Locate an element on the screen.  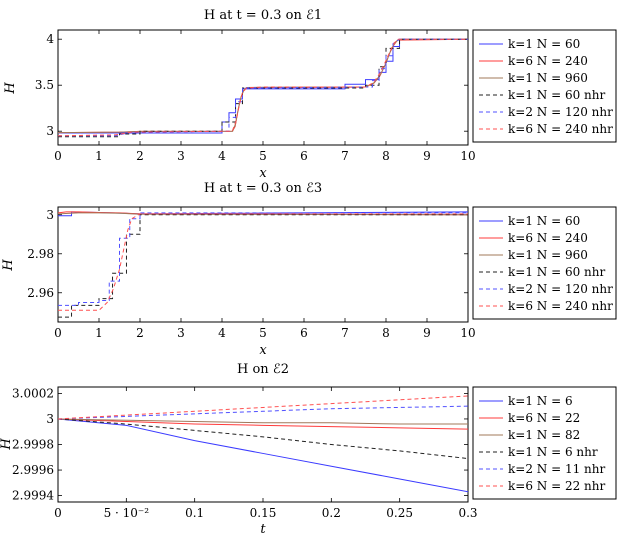
y-tick-label: 3.0002 is located at coordinates (33, 393).